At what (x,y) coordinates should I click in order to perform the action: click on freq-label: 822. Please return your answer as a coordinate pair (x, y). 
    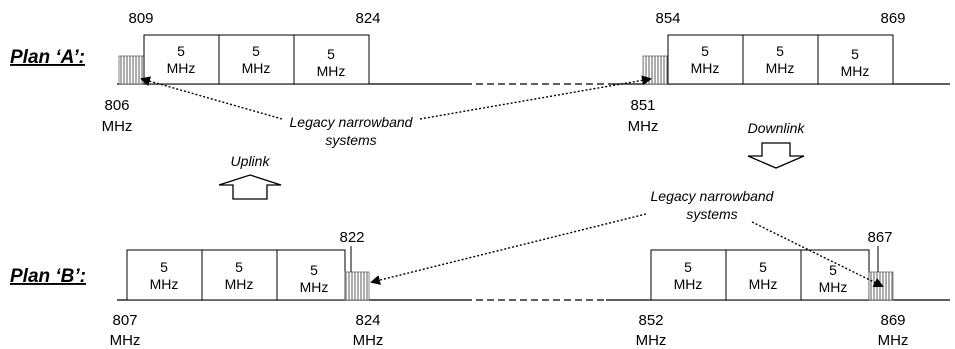
    Looking at the image, I should click on (351, 237).